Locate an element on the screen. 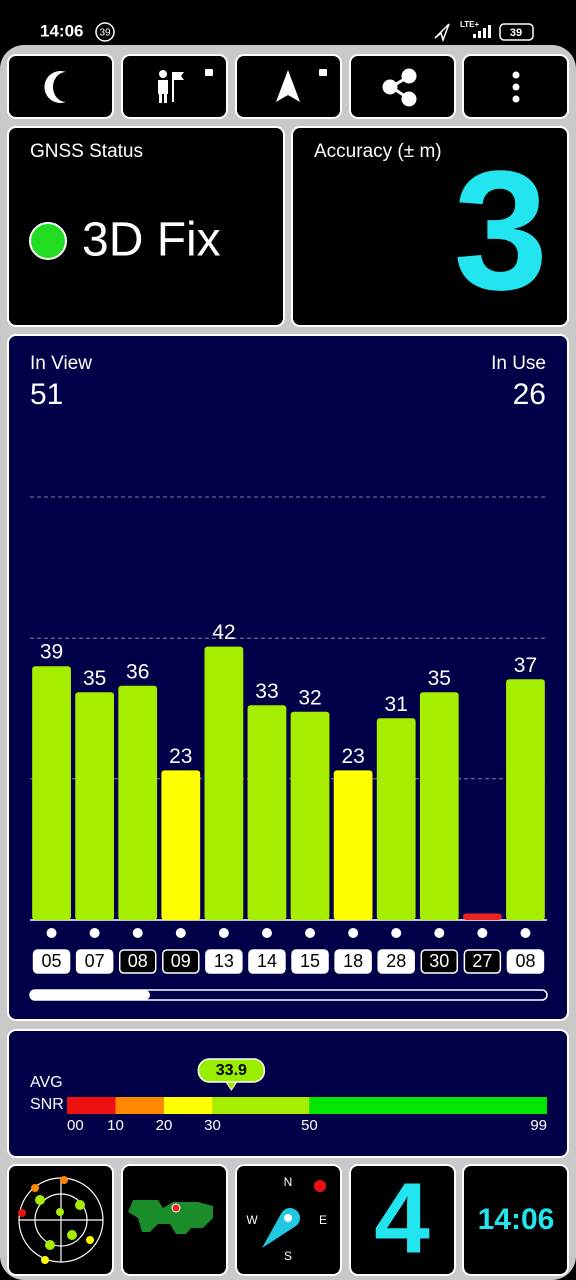  x-tick-label: 27 is located at coordinates (482, 961).